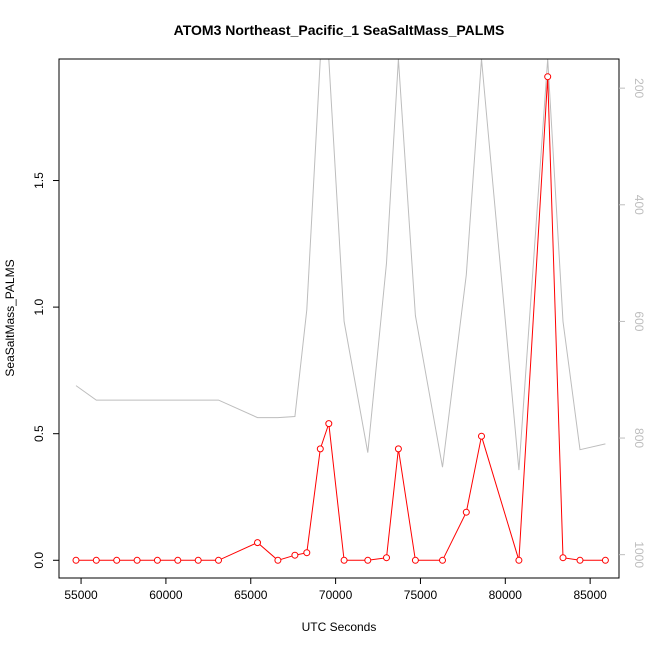 This screenshot has height=650, width=650. What do you see at coordinates (251, 595) in the screenshot?
I see `x-tick-label: 65000` at bounding box center [251, 595].